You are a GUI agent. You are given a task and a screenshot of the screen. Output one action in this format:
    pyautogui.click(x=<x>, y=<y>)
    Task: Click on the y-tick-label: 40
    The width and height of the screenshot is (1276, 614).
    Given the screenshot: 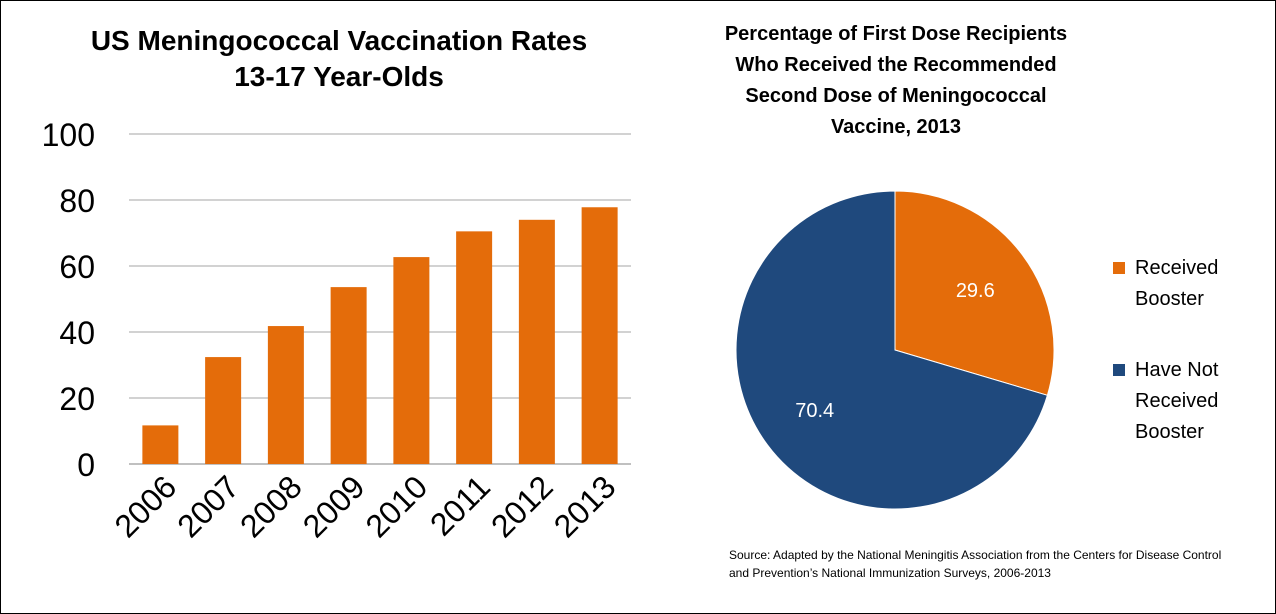 What is the action you would take?
    pyautogui.click(x=77, y=333)
    